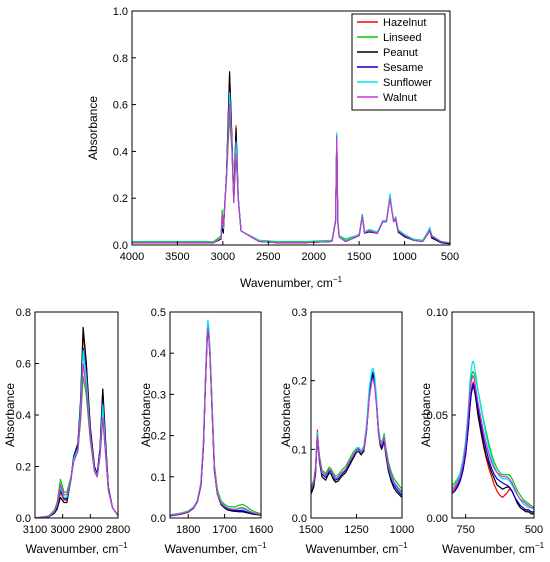 The image size is (550, 562). What do you see at coordinates (177, 257) in the screenshot?
I see `x-tick-label: 3500` at bounding box center [177, 257].